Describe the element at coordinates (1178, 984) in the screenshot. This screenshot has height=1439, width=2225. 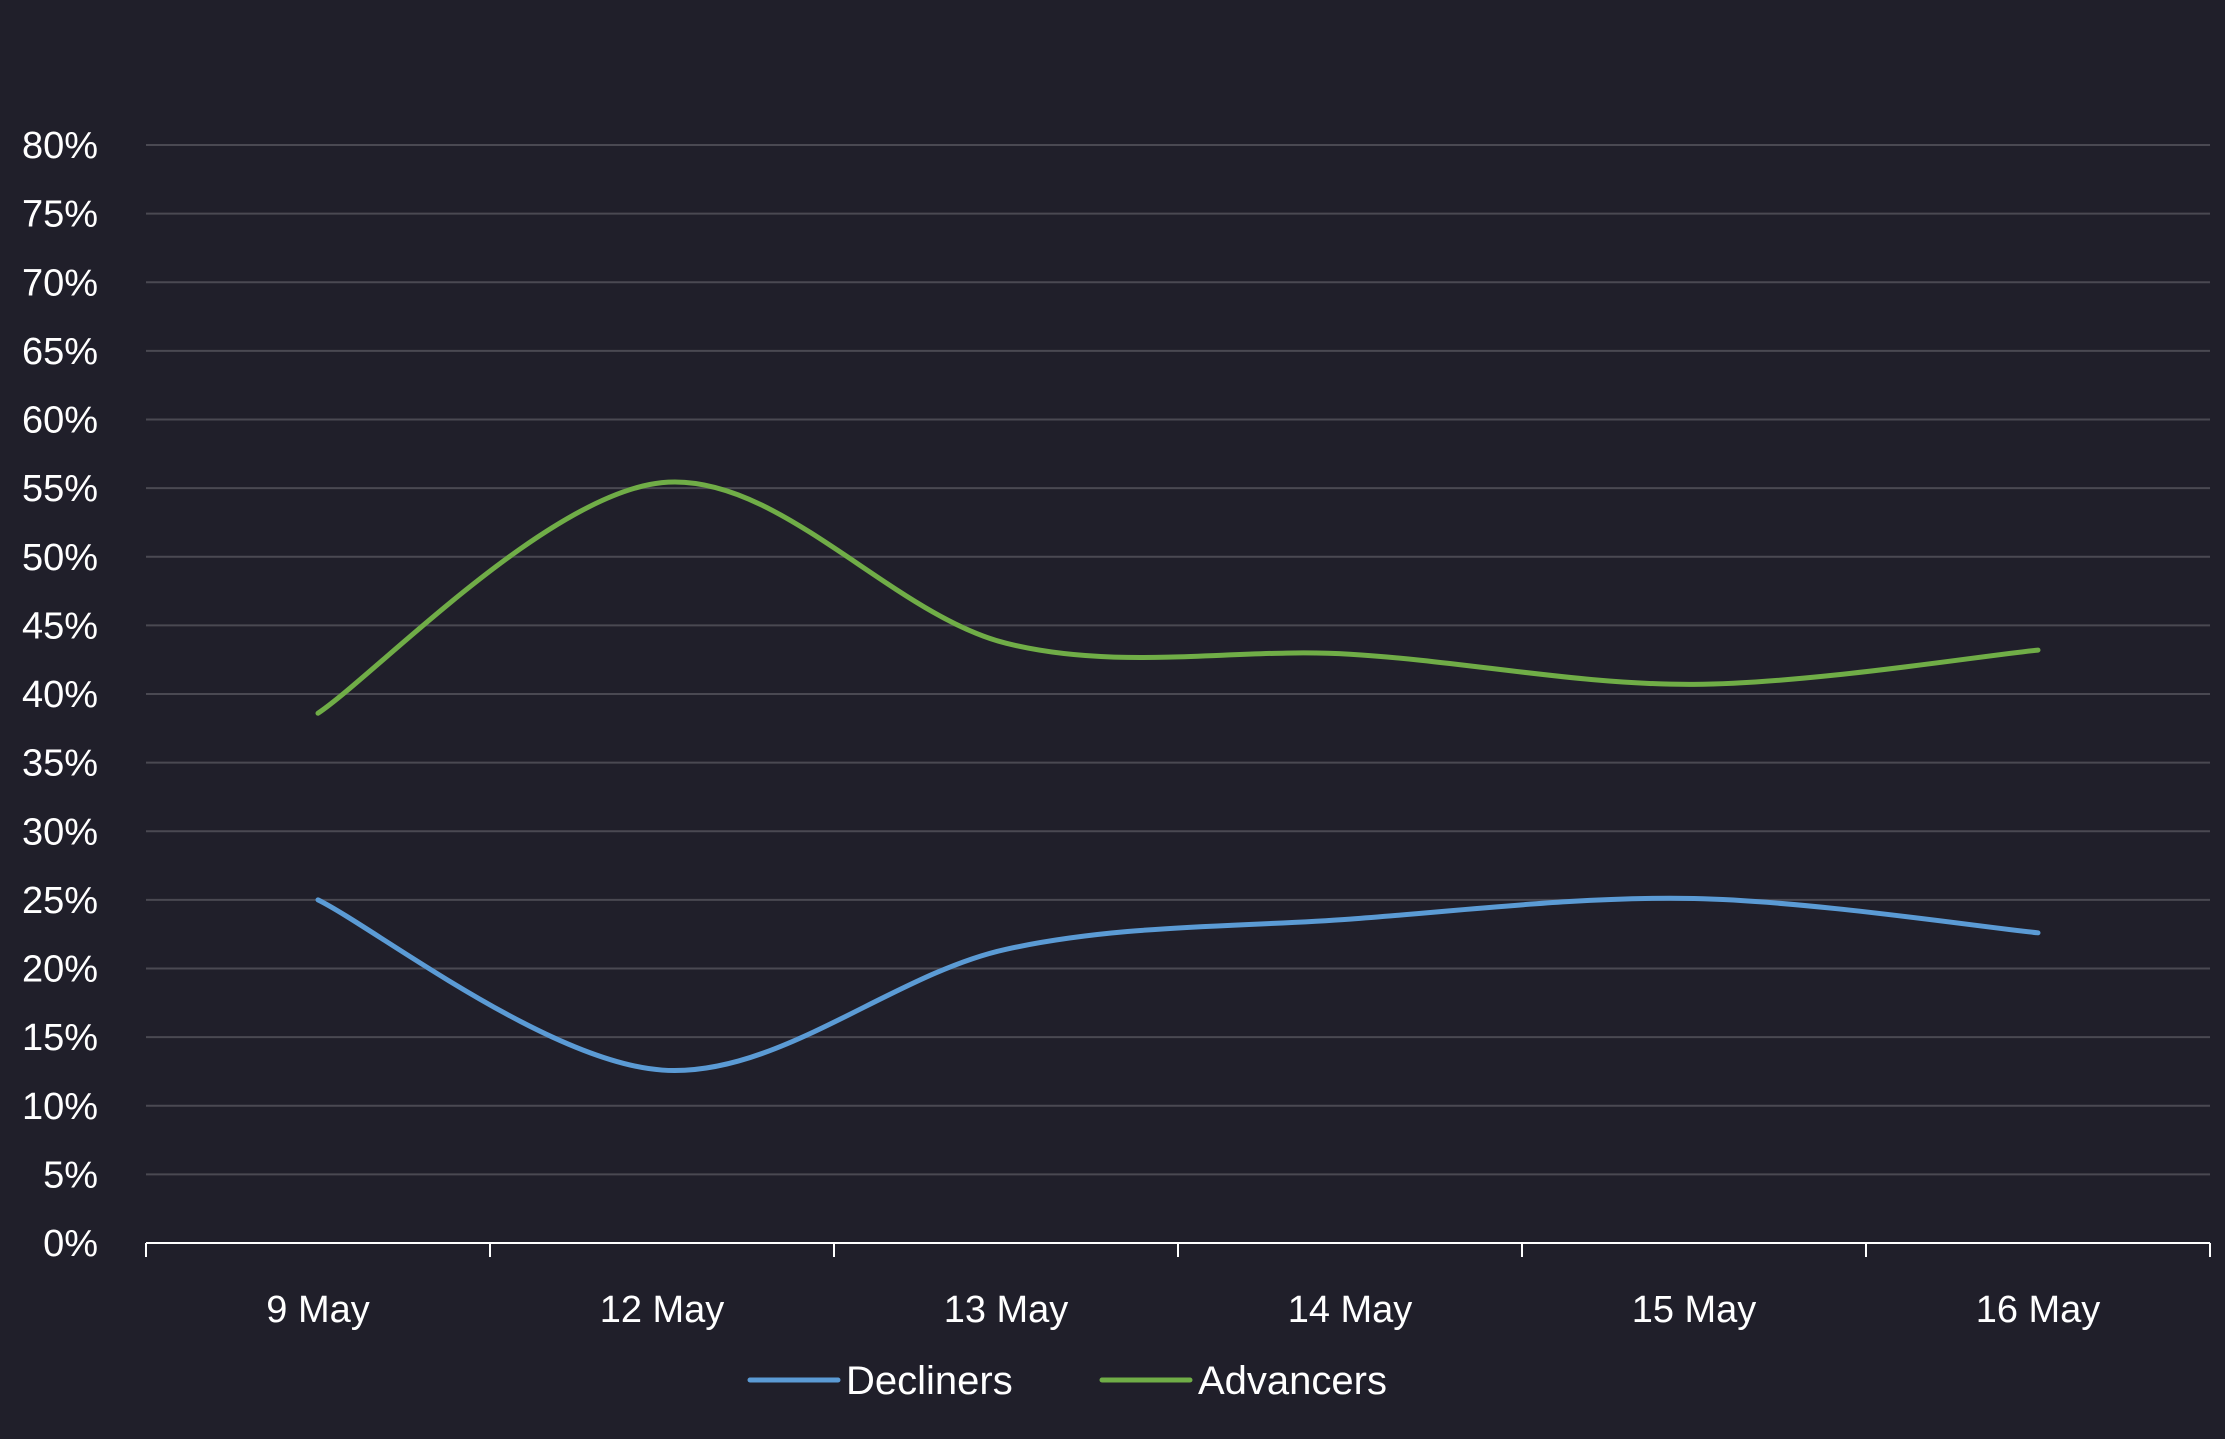
I see `decliners-series-line` at that location.